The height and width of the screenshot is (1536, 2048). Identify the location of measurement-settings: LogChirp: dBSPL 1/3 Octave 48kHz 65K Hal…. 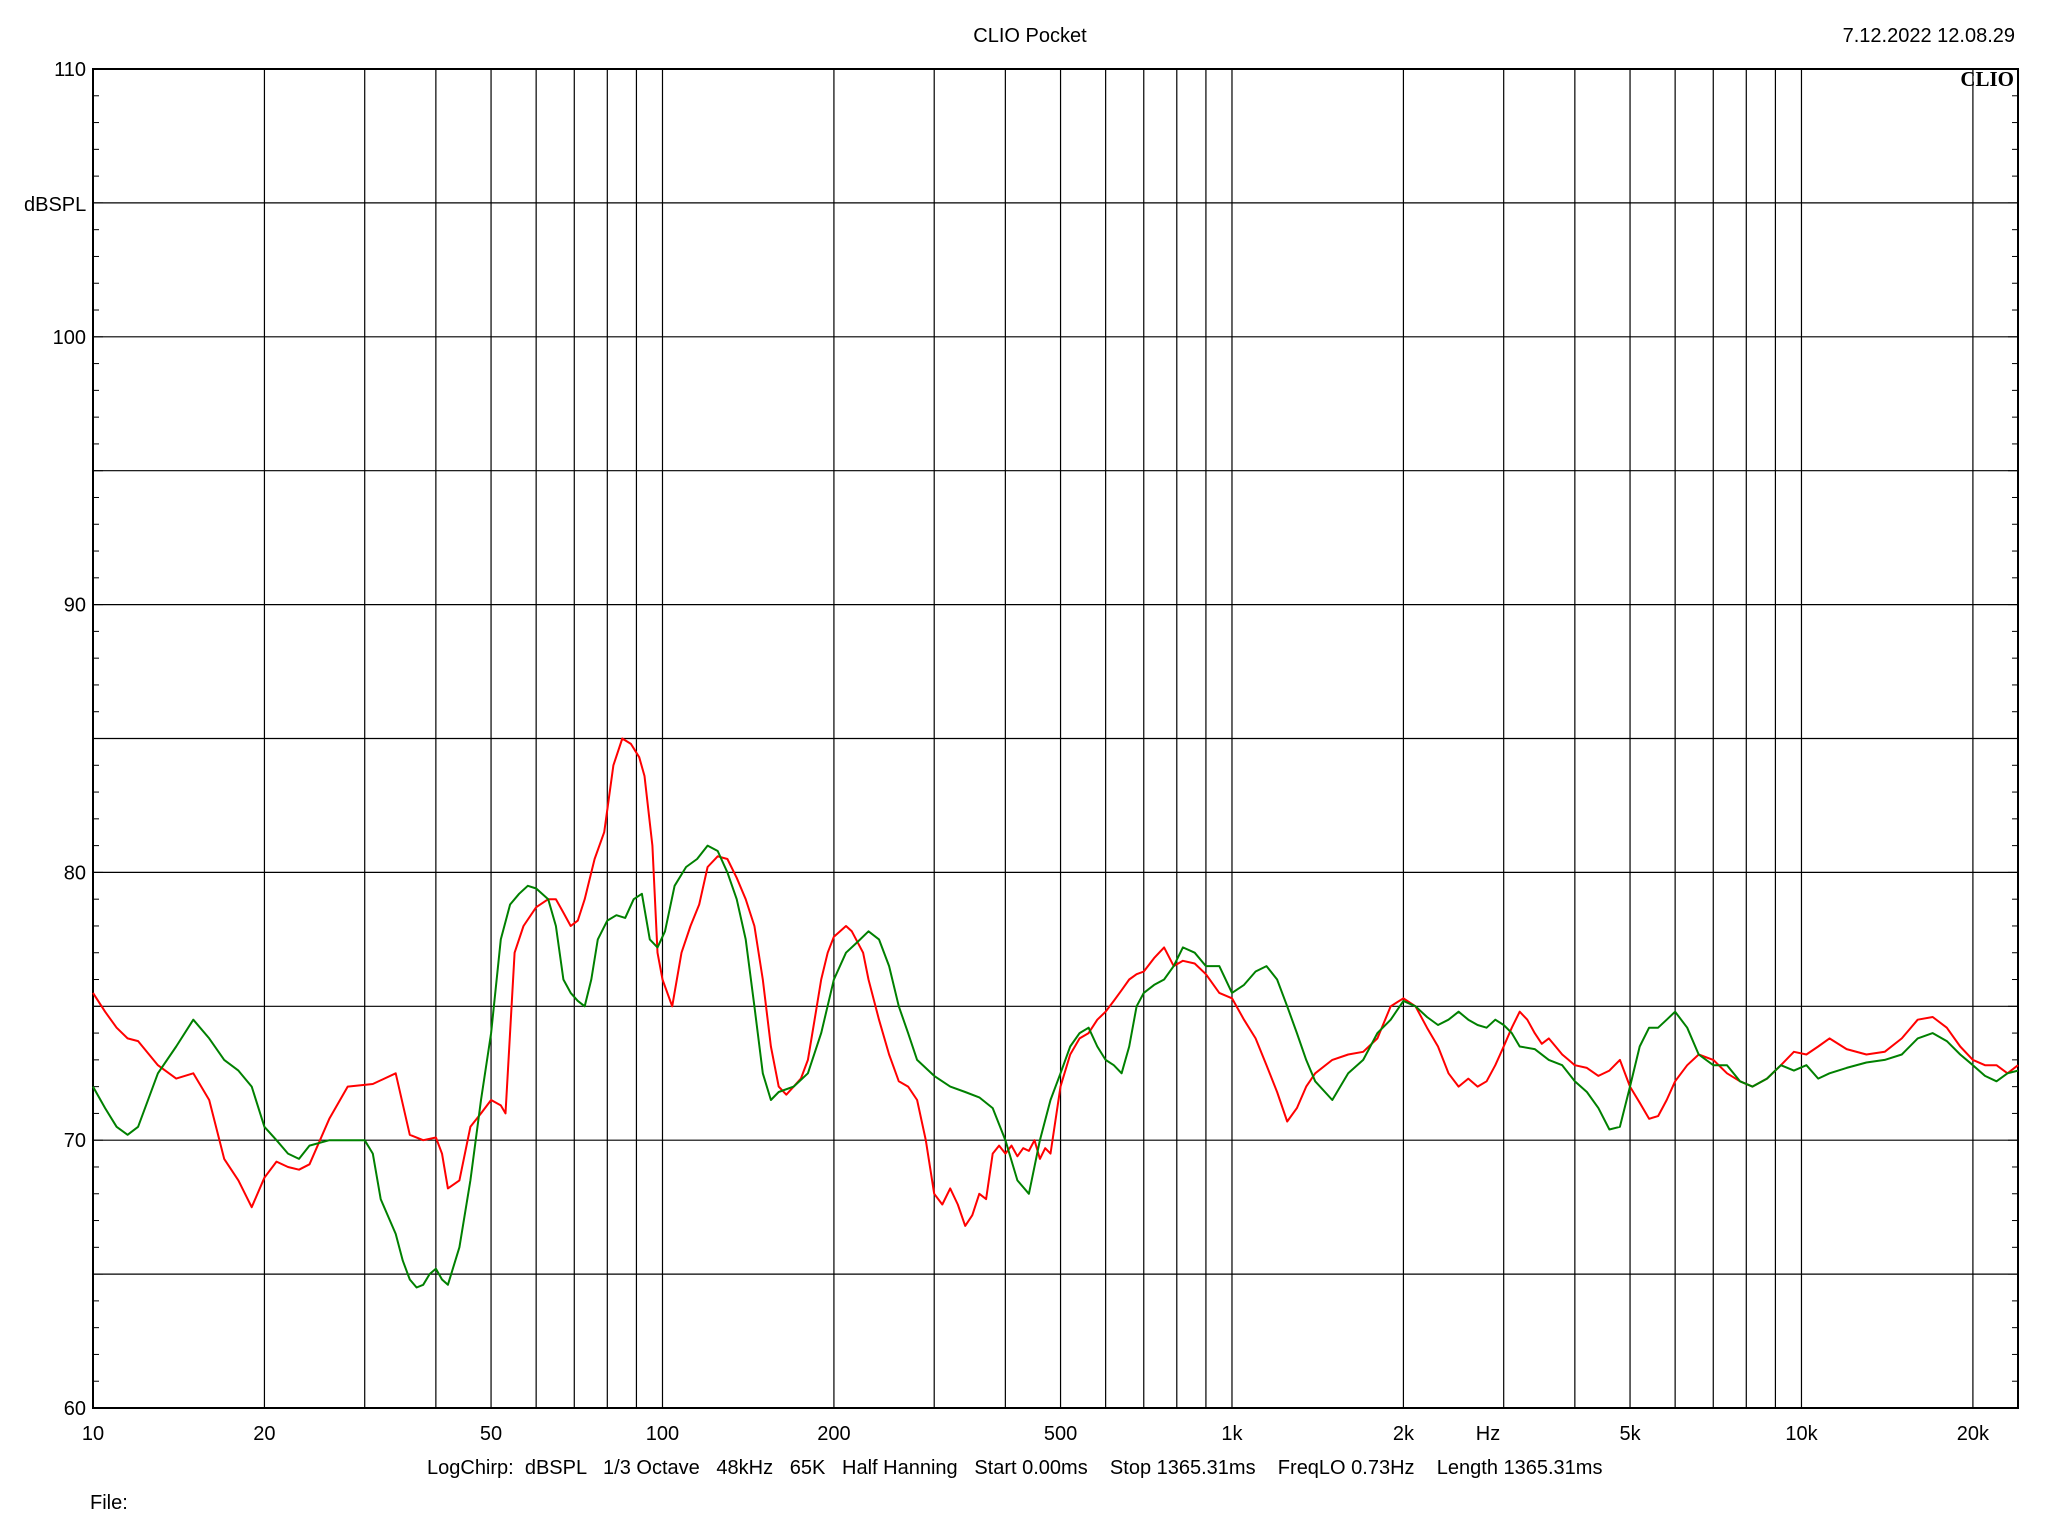
(1014, 1468).